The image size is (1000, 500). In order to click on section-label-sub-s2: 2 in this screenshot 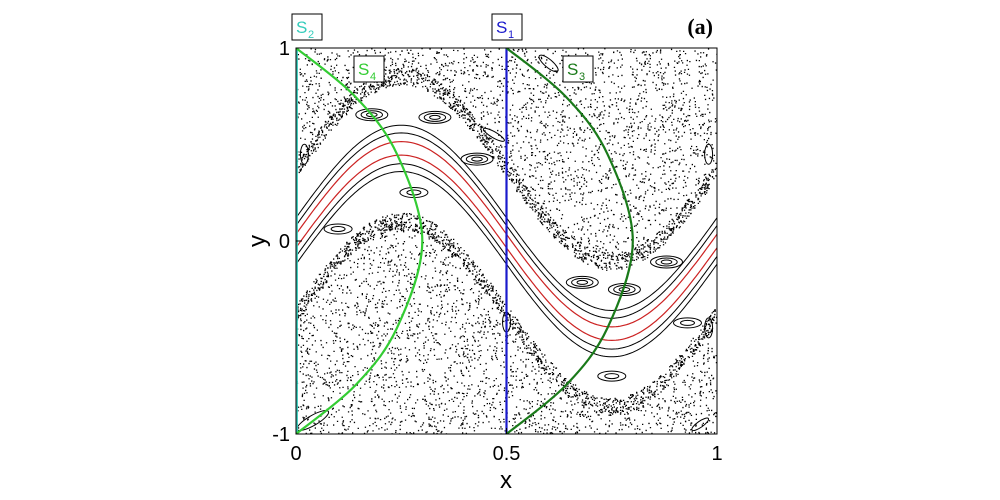, I will do `click(311, 35)`.